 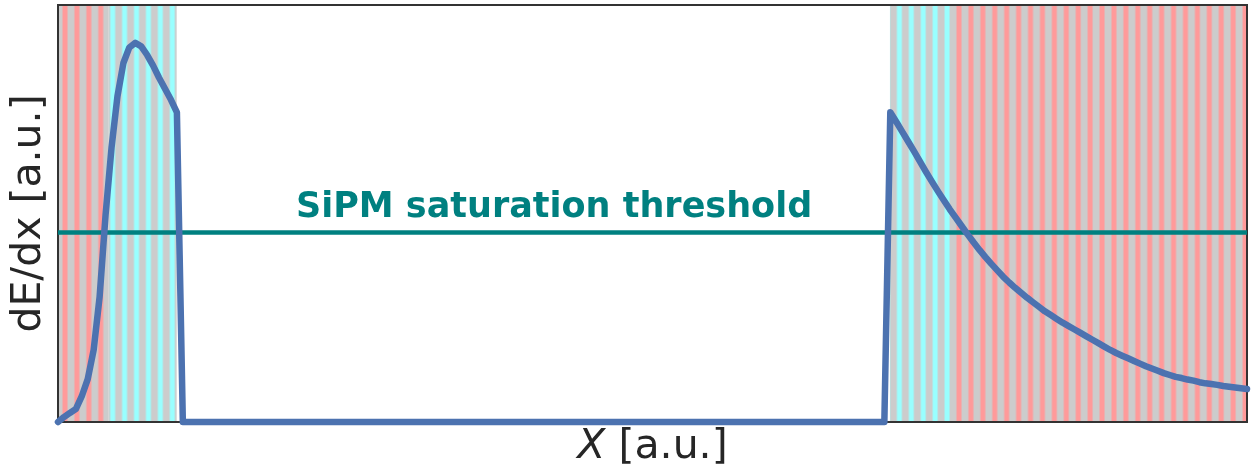 What do you see at coordinates (651, 443) in the screenshot?
I see `x-axis-title: X [a.u.]` at bounding box center [651, 443].